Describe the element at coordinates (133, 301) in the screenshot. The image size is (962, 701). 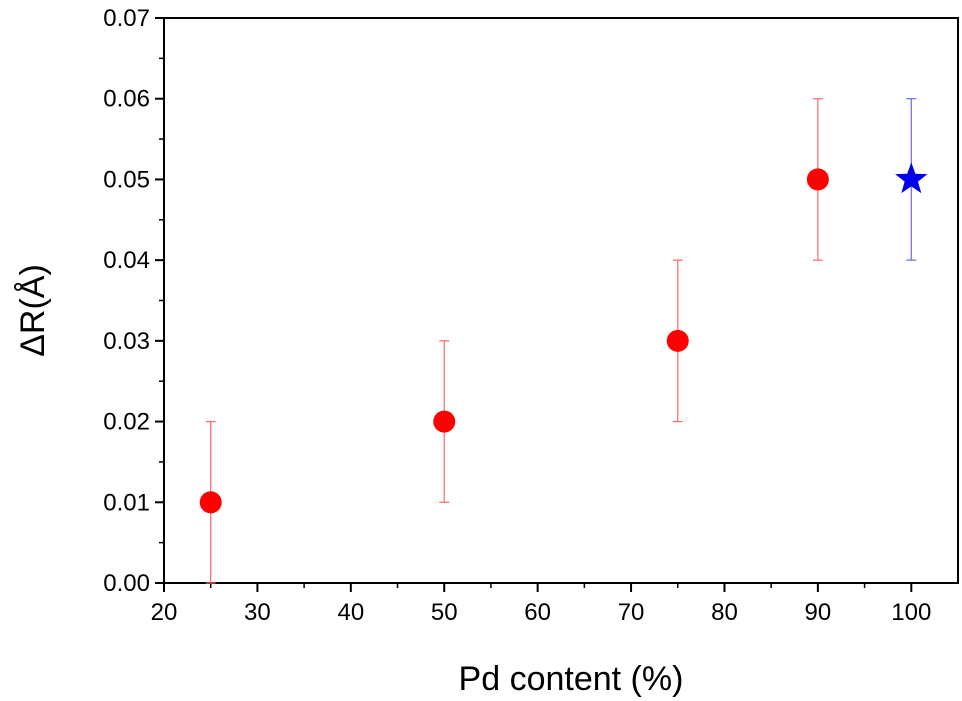
I see `y-axis: 0.00 0.01 0.02 0.03 0.04 0.05 0.06 0.07` at that location.